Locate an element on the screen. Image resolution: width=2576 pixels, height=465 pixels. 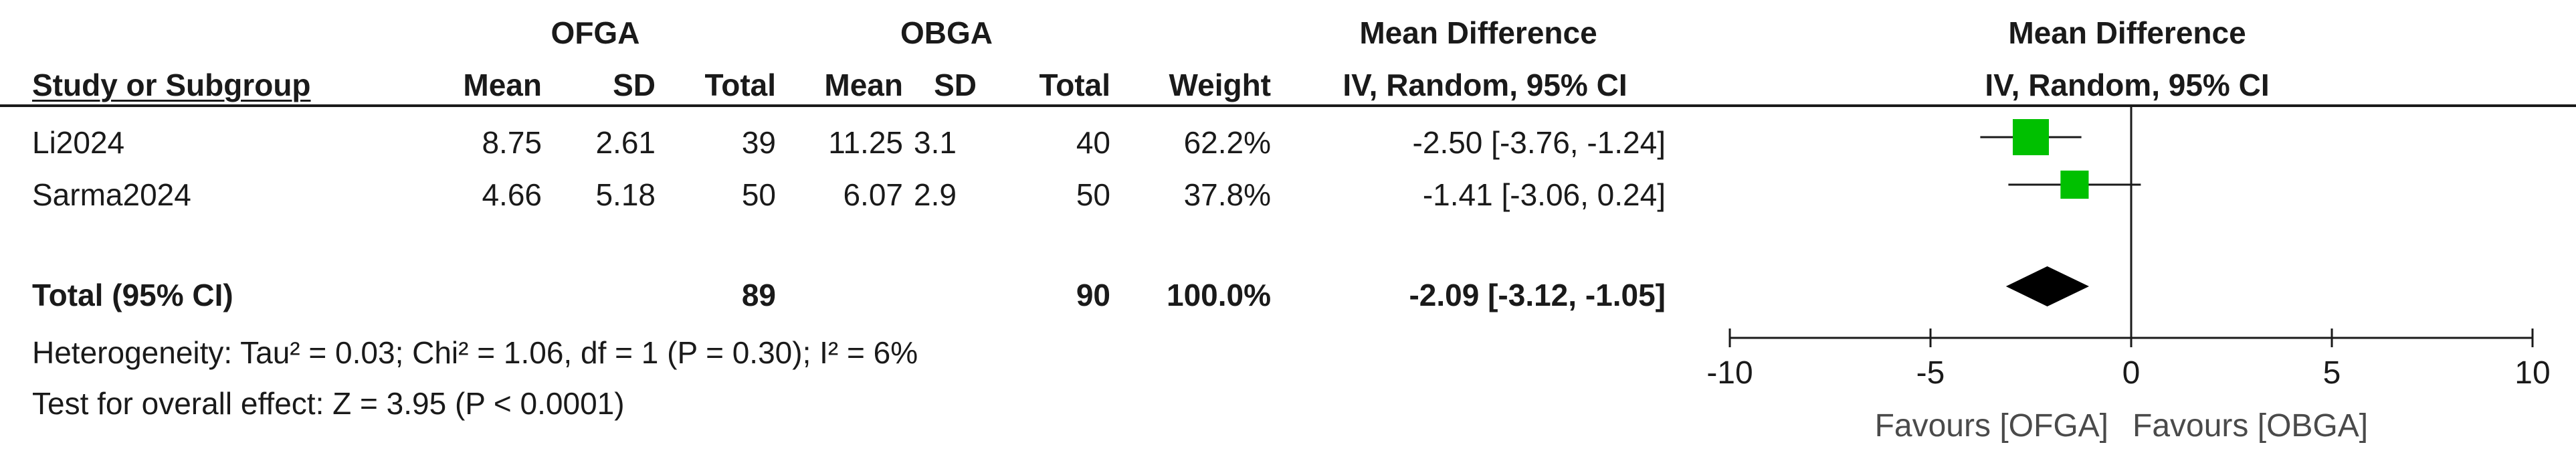
study-weight: 37.8% is located at coordinates (1227, 194).